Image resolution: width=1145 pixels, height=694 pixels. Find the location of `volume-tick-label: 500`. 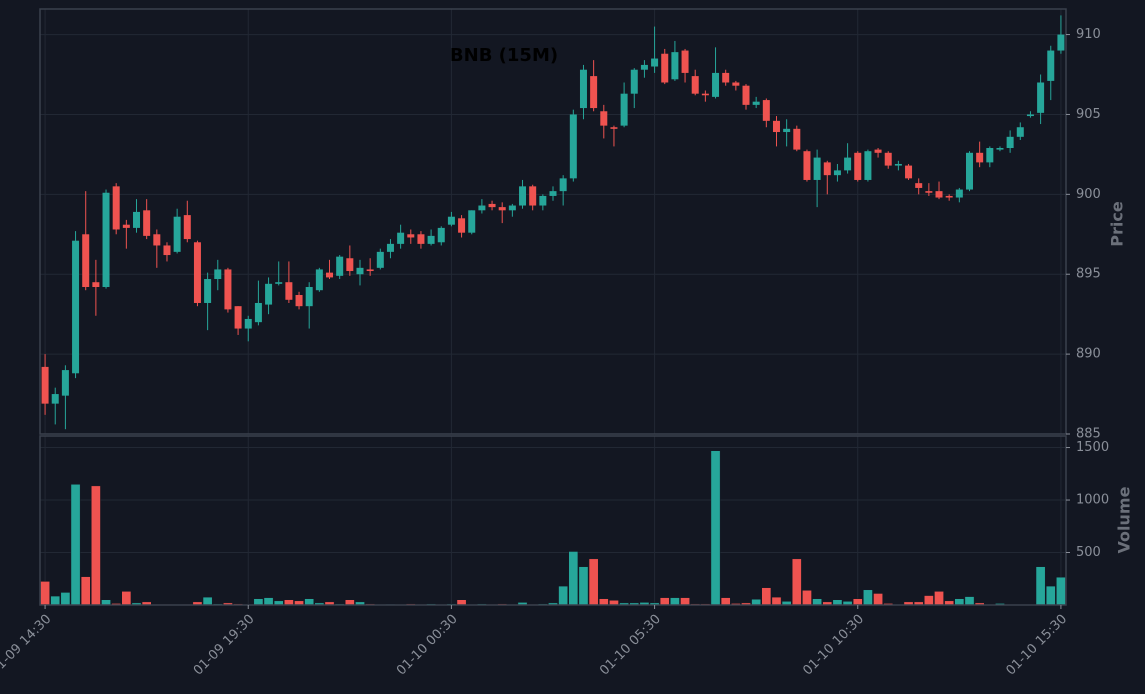

volume-tick-label: 500 is located at coordinates (1088, 552).